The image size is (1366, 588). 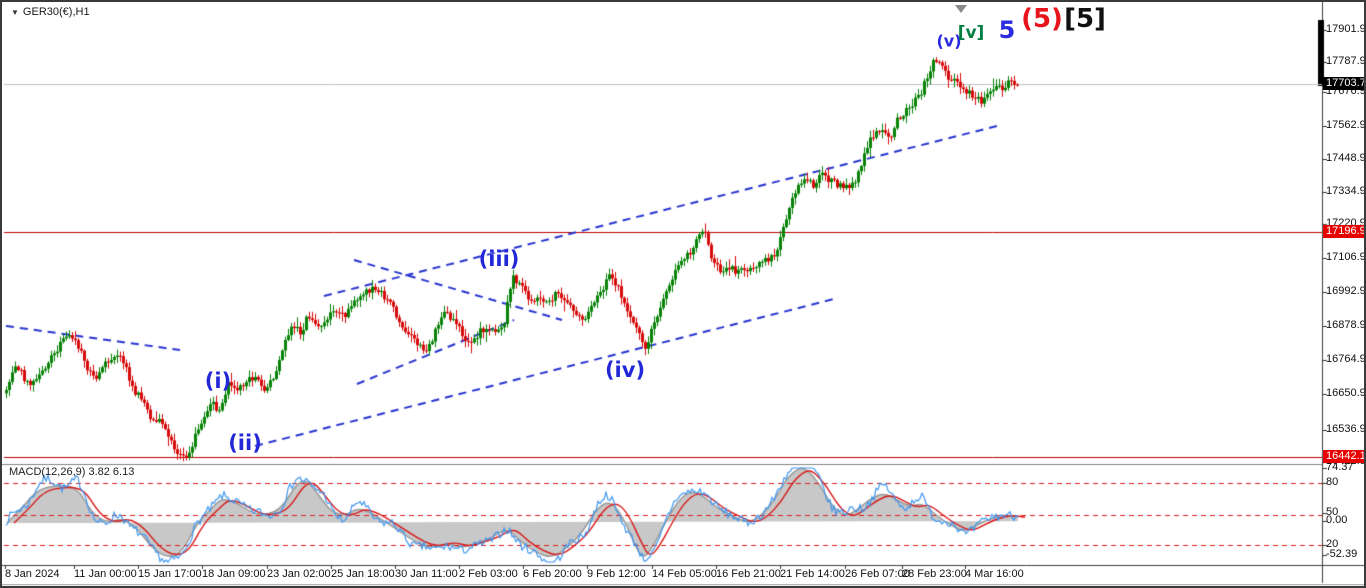 What do you see at coordinates (1346, 291) in the screenshot?
I see `price-tick-label: 16992.9` at bounding box center [1346, 291].